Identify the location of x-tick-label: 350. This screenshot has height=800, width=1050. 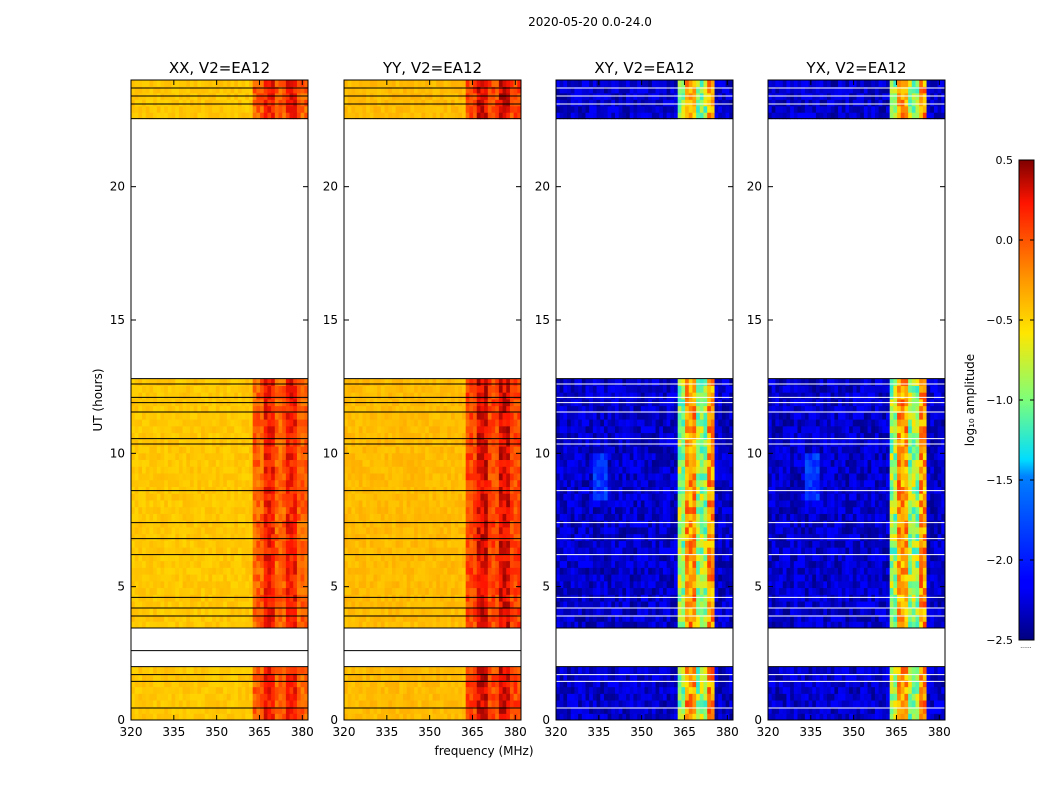
(429, 732).